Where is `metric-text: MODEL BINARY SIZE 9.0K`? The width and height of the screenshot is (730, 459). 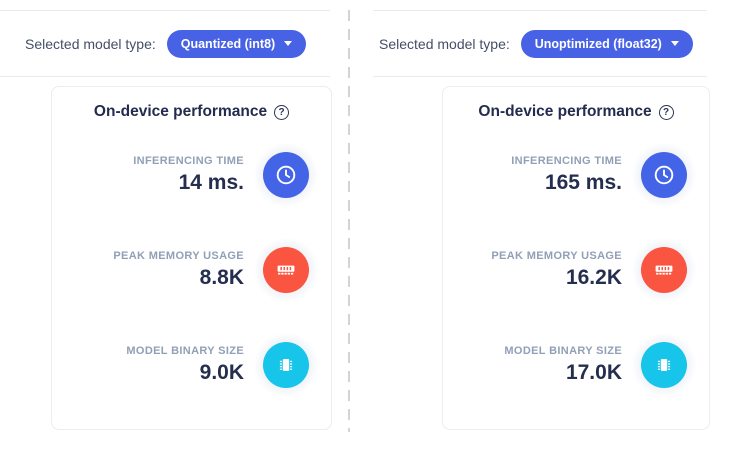
metric-text: MODEL BINARY SIZE 9.0K is located at coordinates (185, 365).